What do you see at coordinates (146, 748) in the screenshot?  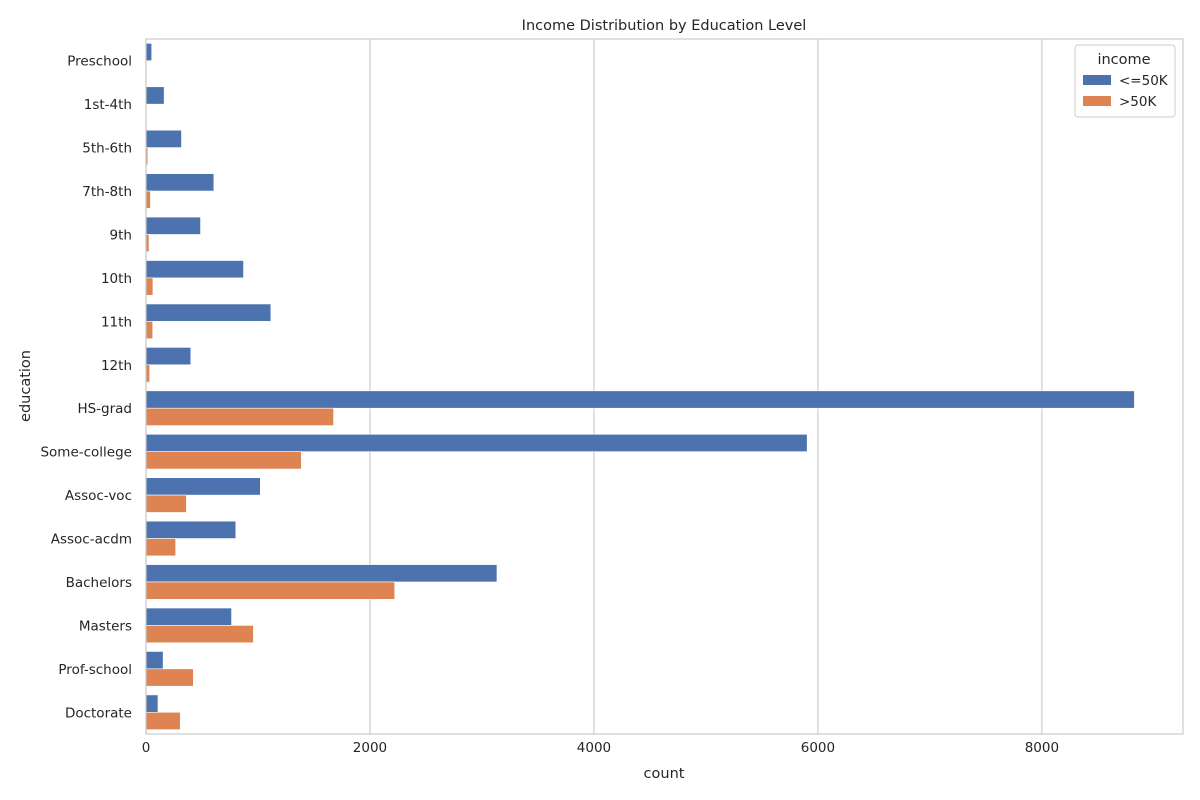 I see `x-tick-0: 0` at bounding box center [146, 748].